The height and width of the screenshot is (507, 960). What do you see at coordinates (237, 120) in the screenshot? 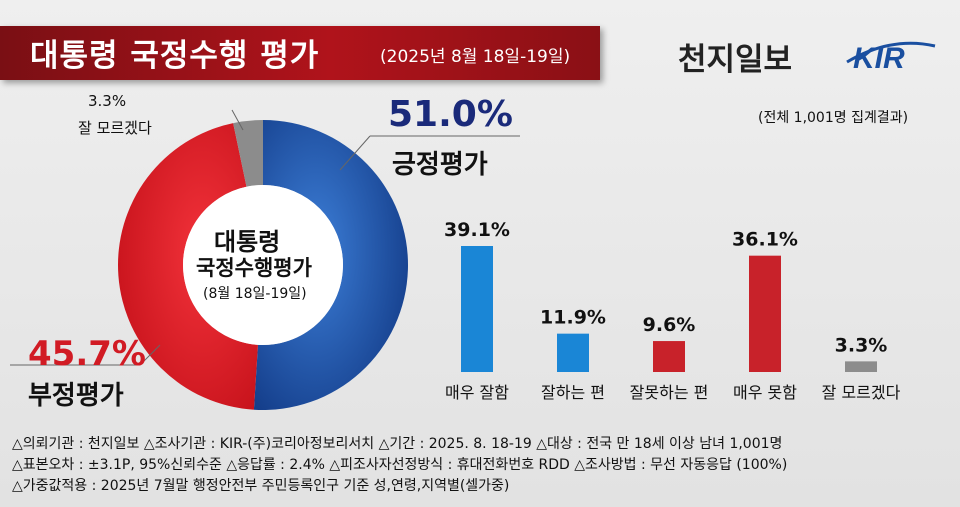
I see `dontknow-leader-line` at bounding box center [237, 120].